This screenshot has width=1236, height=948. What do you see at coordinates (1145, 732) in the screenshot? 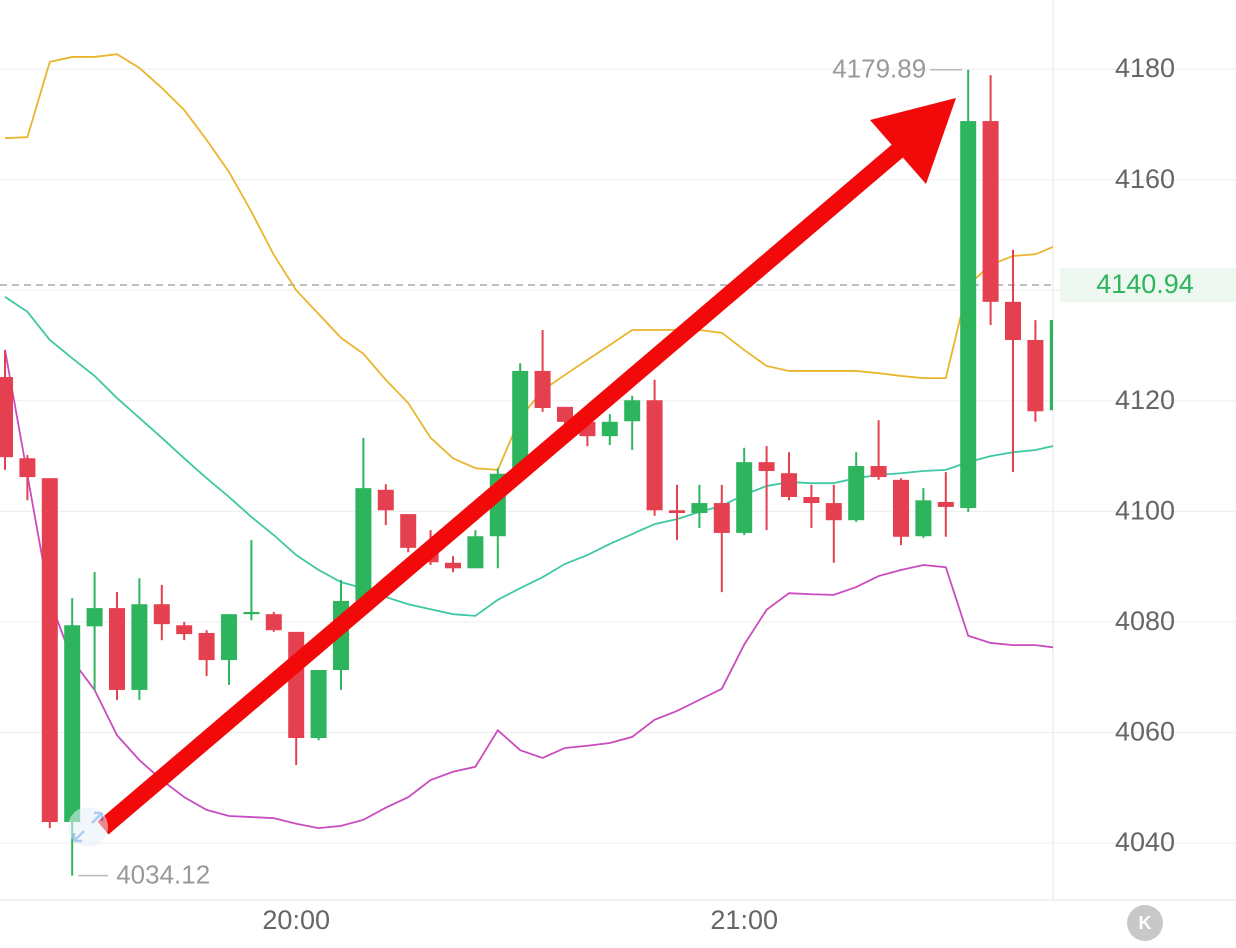
I see `y-tick-label: 4060` at bounding box center [1145, 732].